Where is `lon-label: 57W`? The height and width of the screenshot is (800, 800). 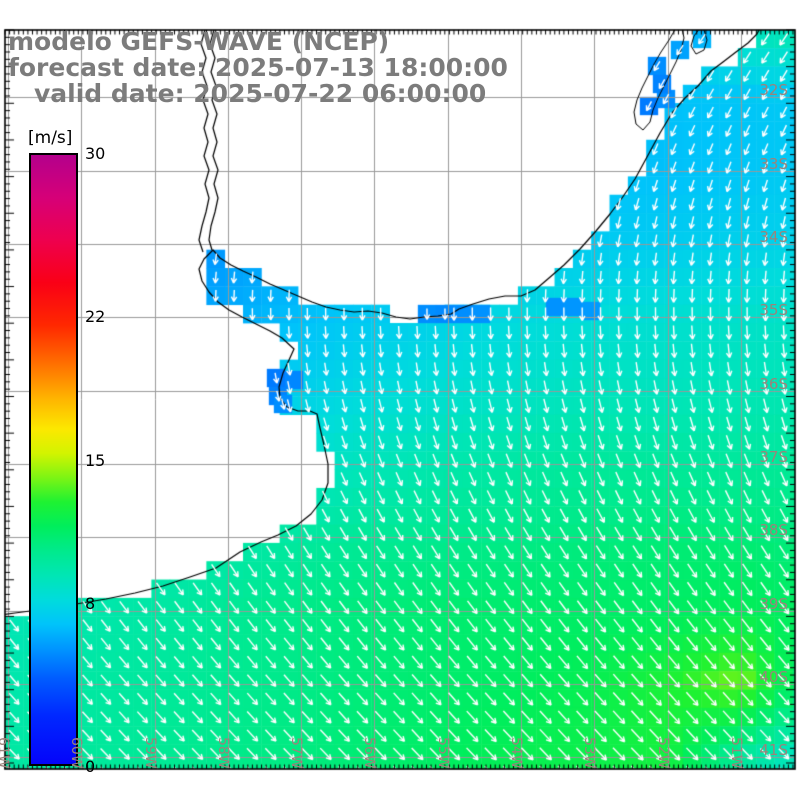
lon-label: 57W is located at coordinates (296, 753).